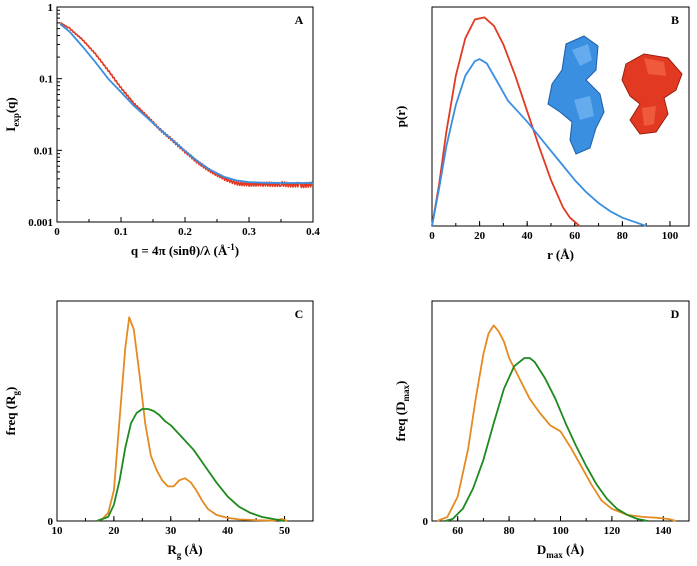 Image resolution: width=697 pixels, height=566 pixels. What do you see at coordinates (285, 531) in the screenshot?
I see `x-tick-label: 50` at bounding box center [285, 531].